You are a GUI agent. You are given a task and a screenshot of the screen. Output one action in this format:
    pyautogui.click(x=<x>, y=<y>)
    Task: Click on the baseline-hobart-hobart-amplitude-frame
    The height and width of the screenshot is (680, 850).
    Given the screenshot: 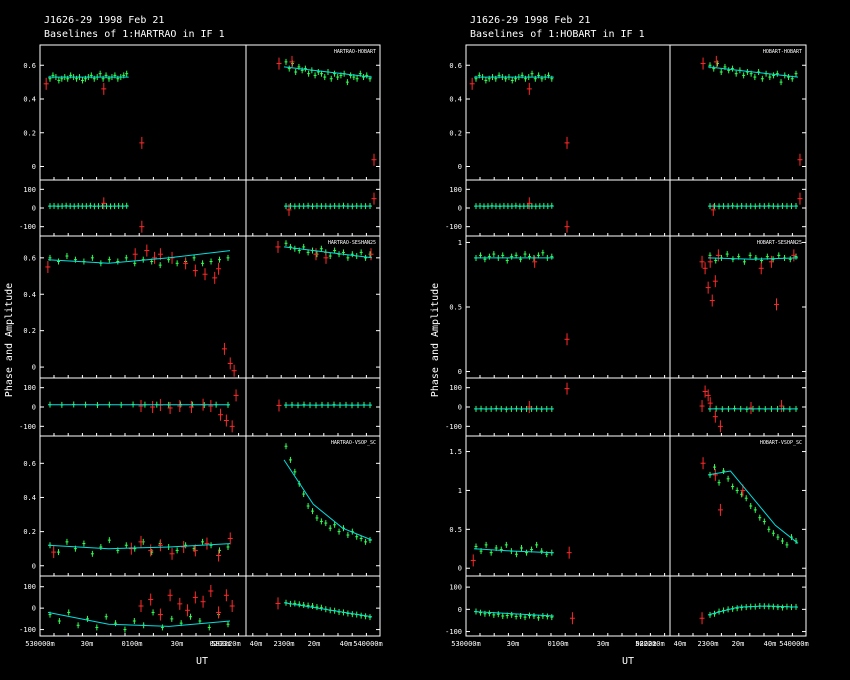 What is the action you would take?
    pyautogui.click(x=636, y=112)
    